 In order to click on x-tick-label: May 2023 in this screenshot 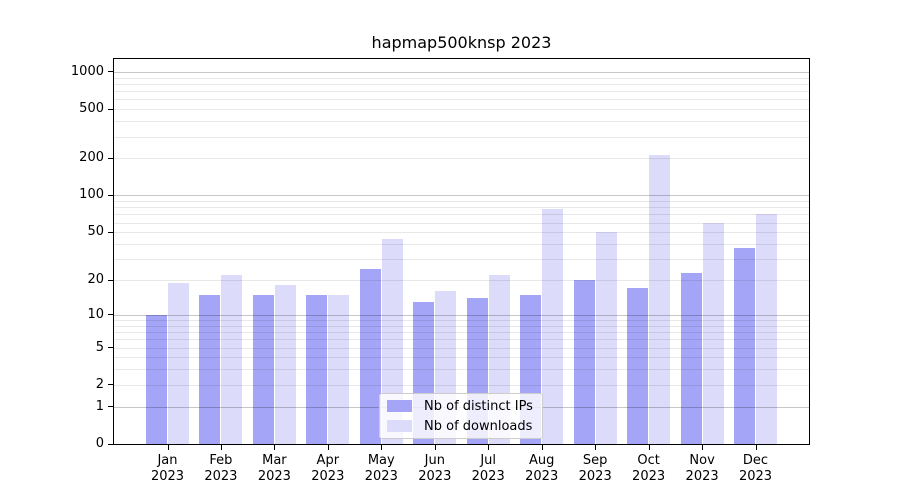, I will do `click(381, 469)`.